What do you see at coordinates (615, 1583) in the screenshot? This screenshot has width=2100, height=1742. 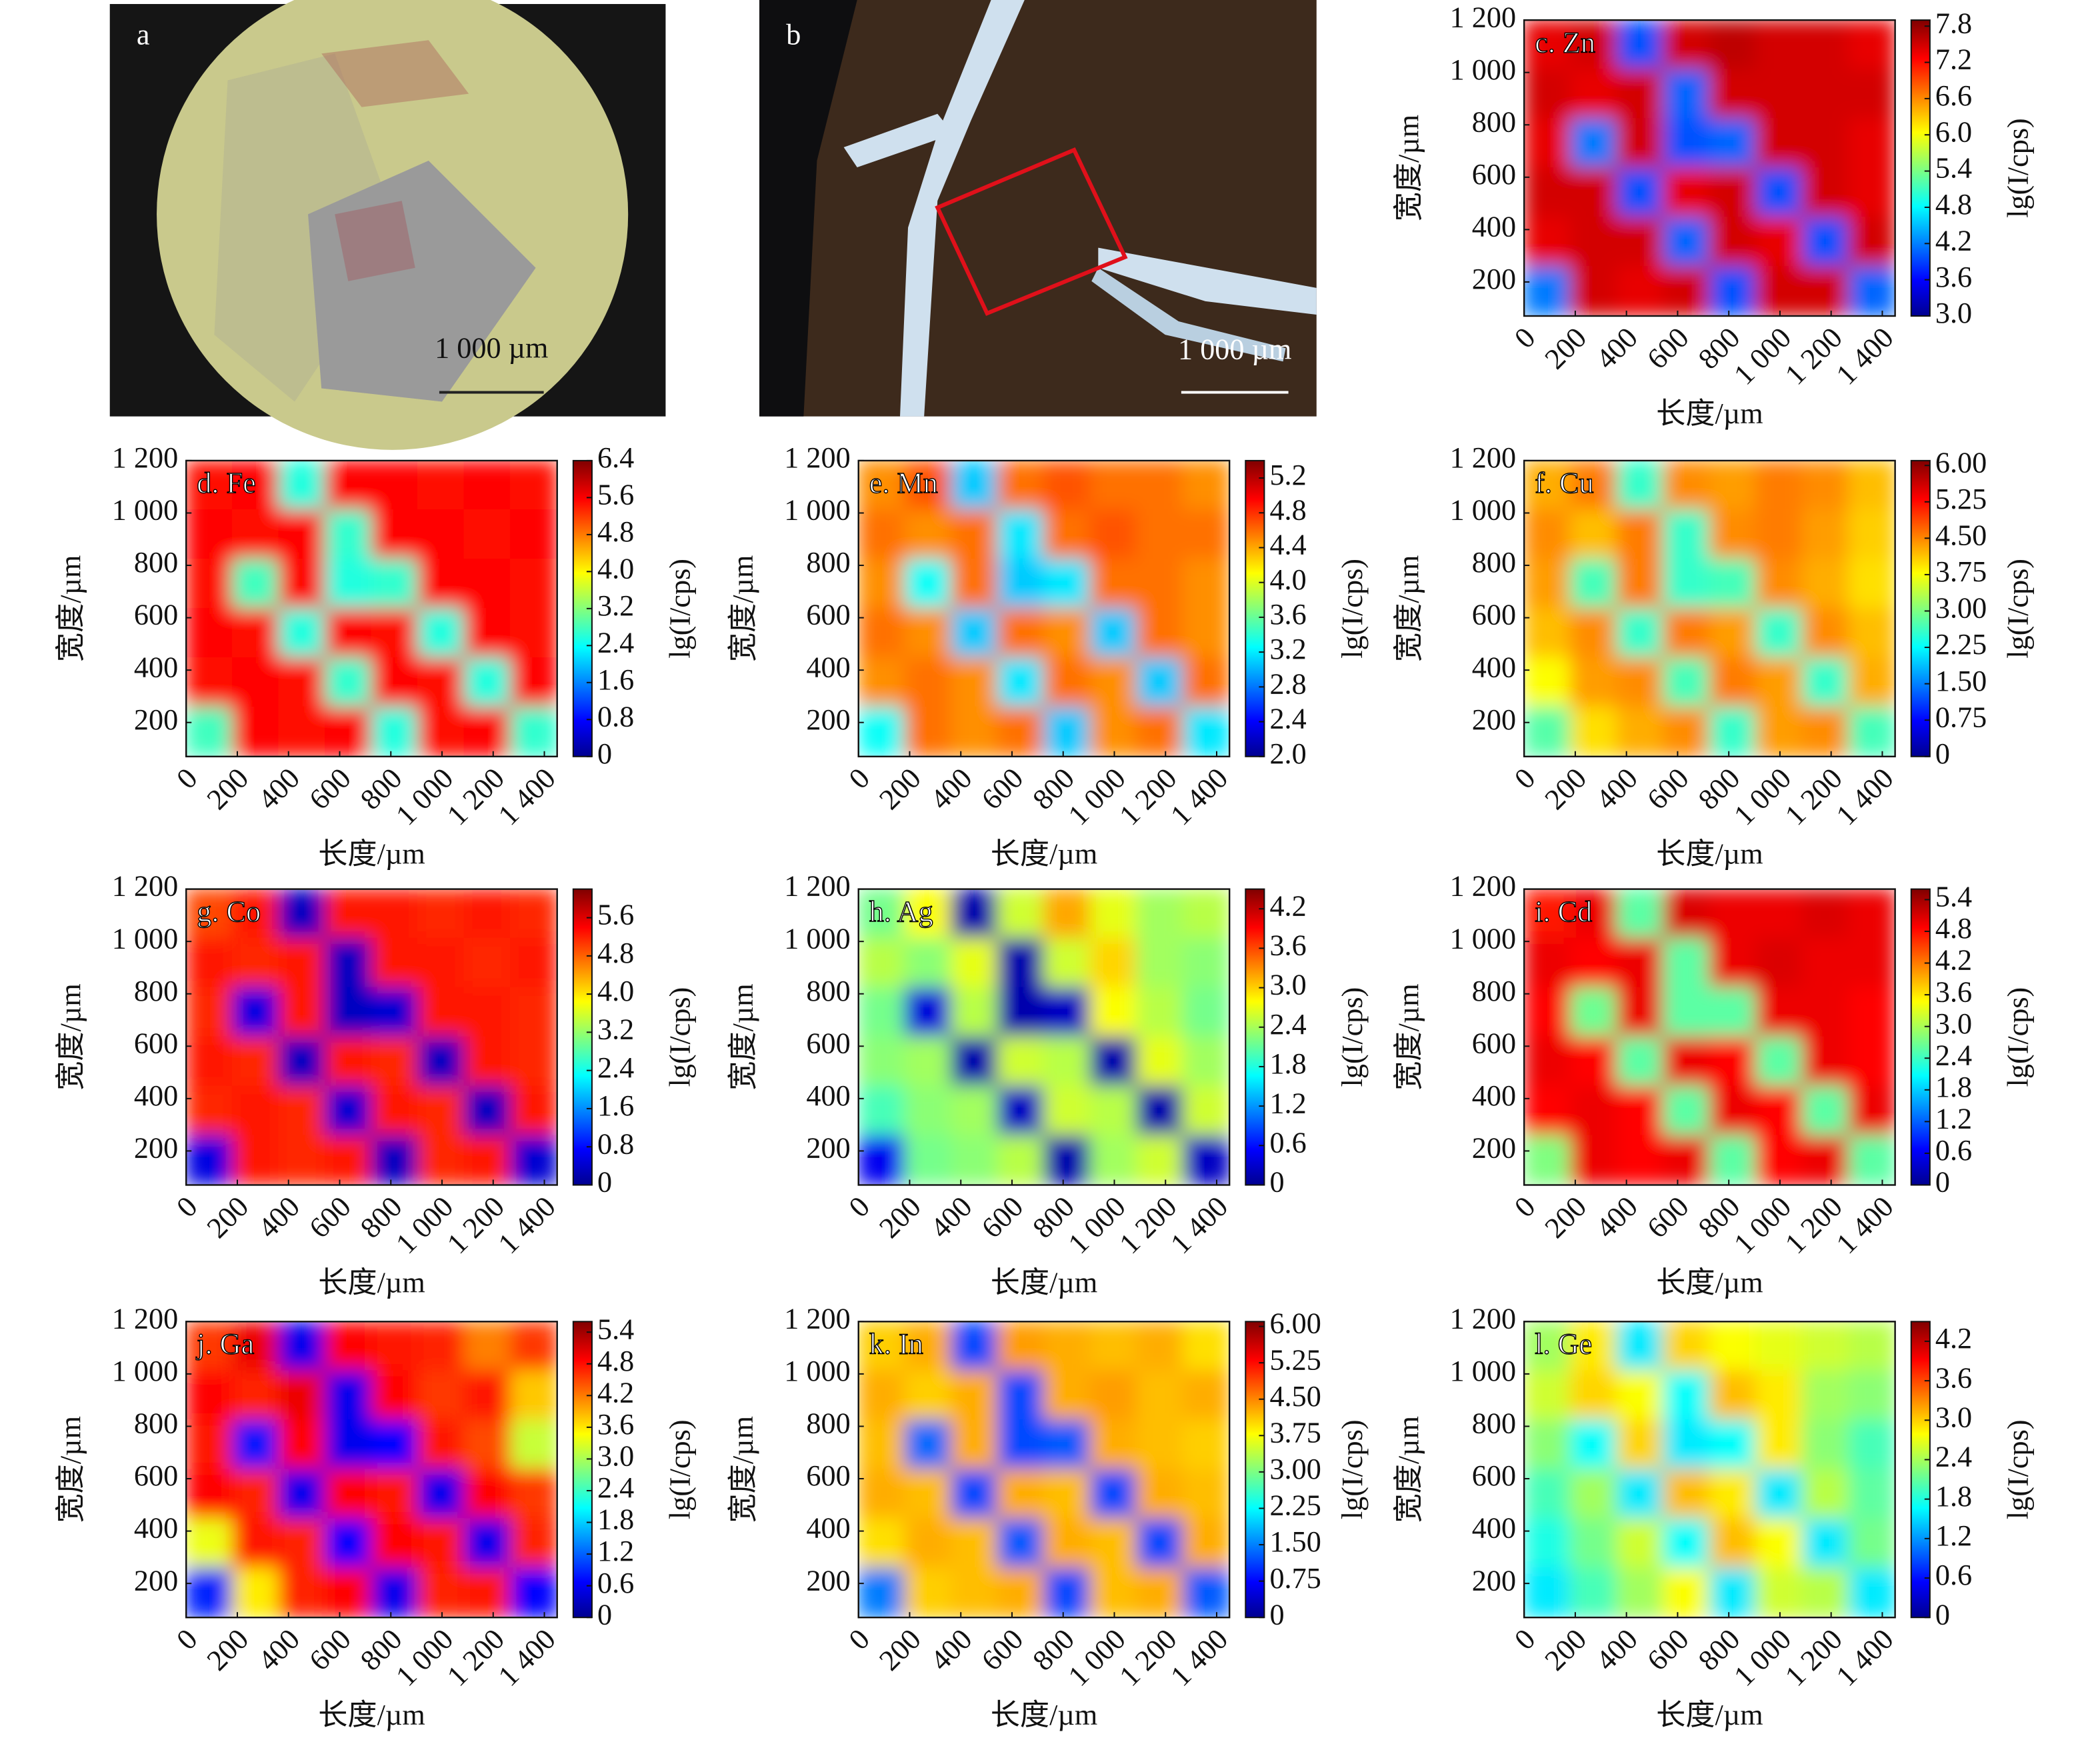 I see `colorbar-tick-label: 0.6` at bounding box center [615, 1583].